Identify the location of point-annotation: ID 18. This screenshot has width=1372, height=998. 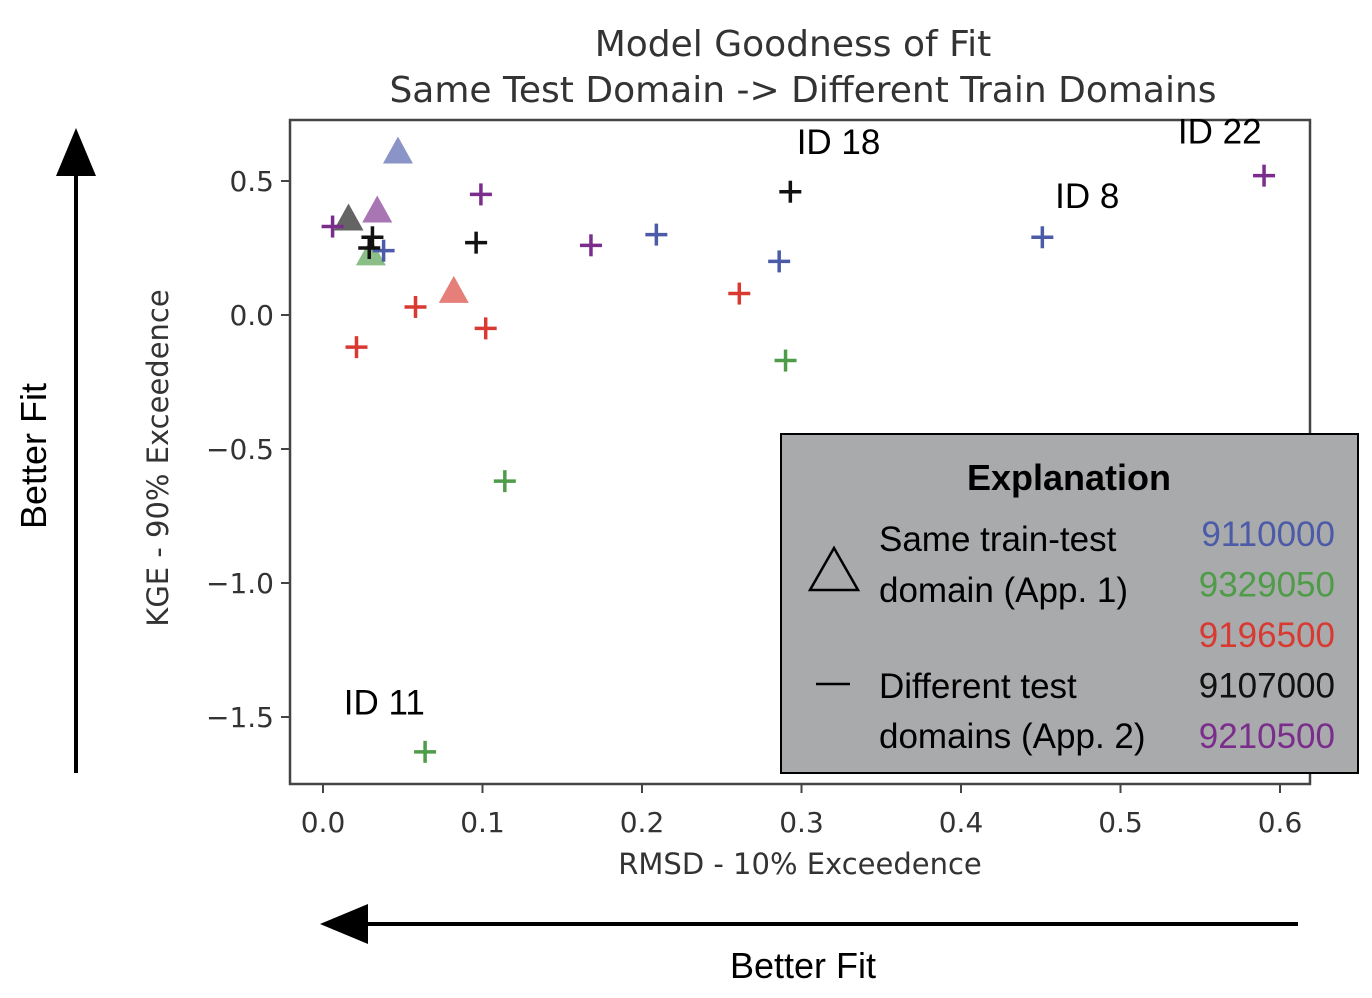
(839, 142).